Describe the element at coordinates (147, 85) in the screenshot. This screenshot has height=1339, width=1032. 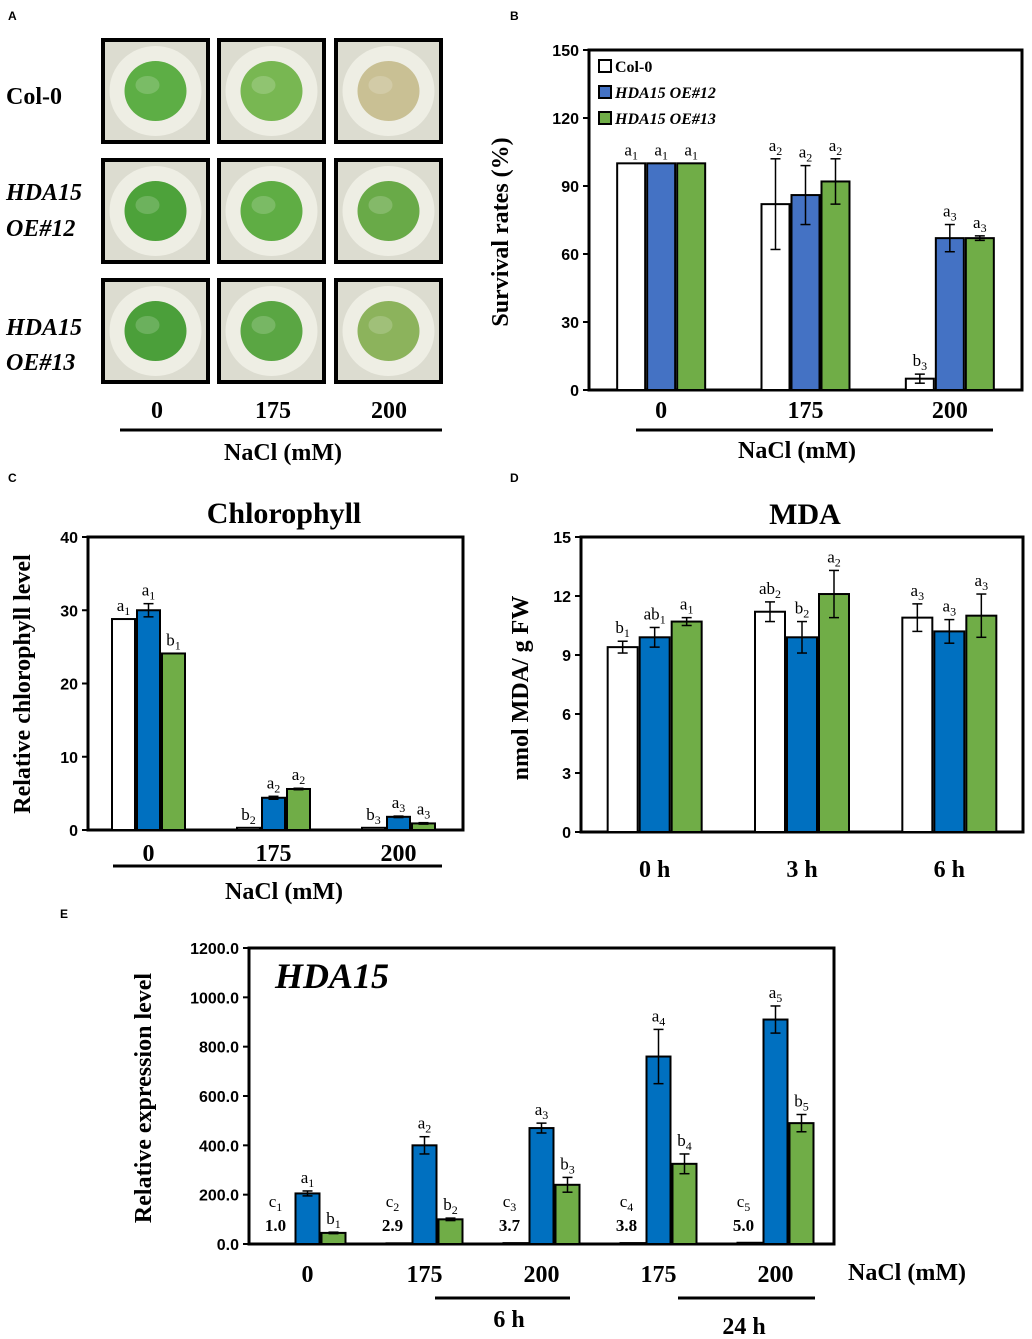
I see `seedling-highlight-r0-c0` at that location.